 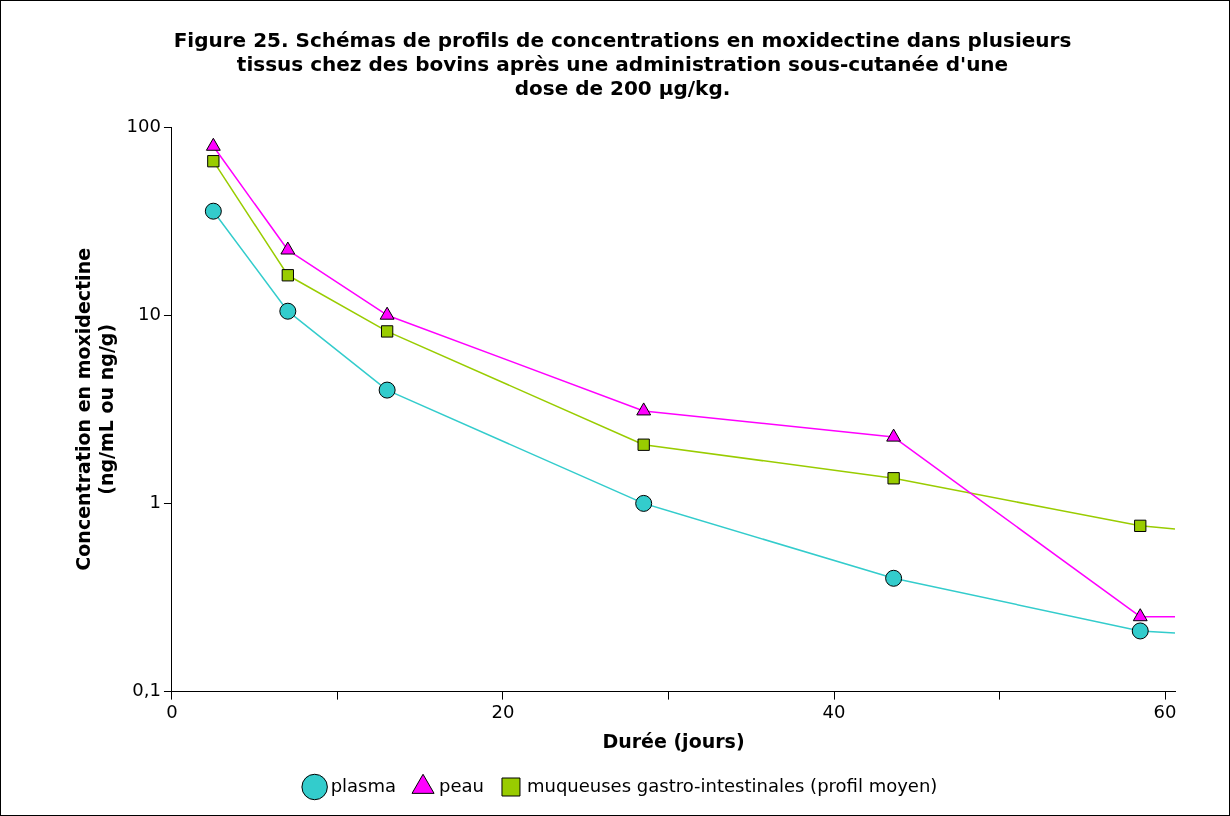 What do you see at coordinates (363, 785) in the screenshot?
I see `legend-label: plasma` at bounding box center [363, 785].